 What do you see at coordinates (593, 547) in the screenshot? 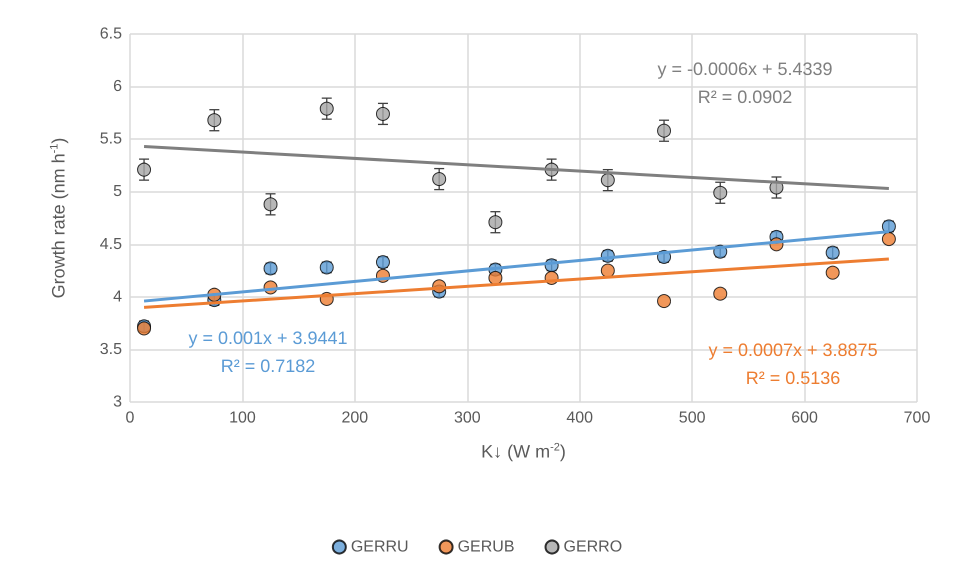
I see `legend-label: GERRO` at bounding box center [593, 547].